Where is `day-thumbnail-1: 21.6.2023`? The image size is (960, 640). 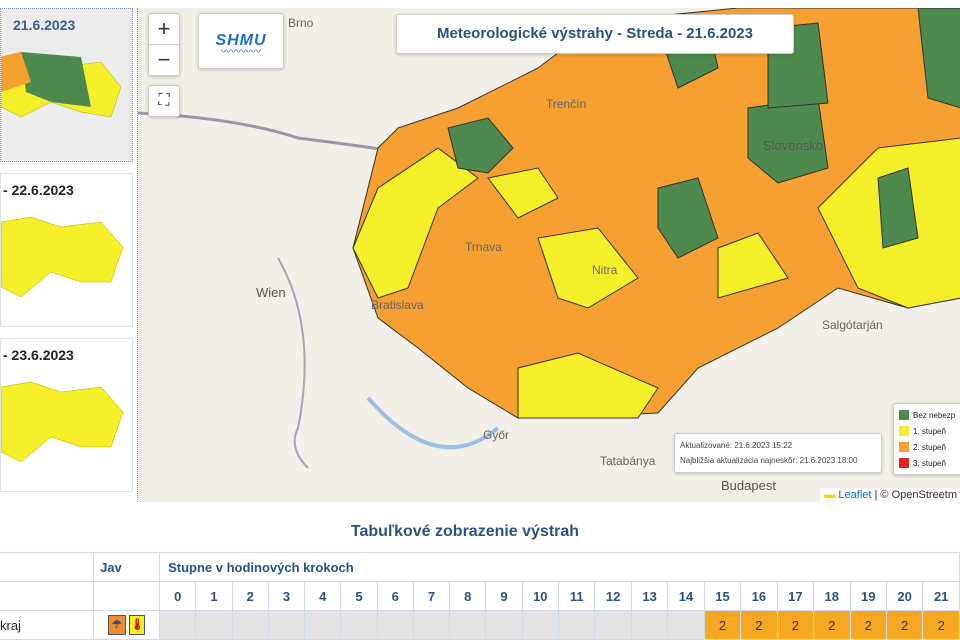 day-thumbnail-1: 21.6.2023 is located at coordinates (66, 85).